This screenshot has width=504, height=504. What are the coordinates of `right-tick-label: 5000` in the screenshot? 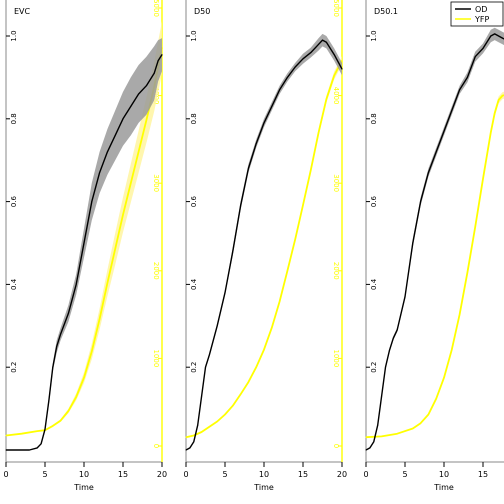 It's located at (156, 8).